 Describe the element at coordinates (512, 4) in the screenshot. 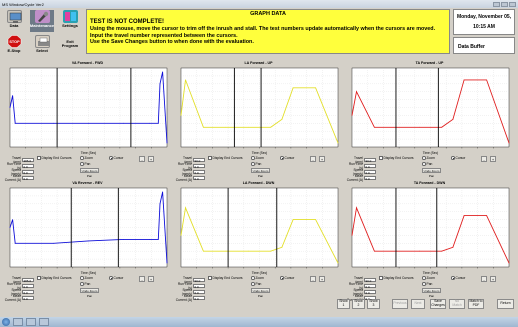

I see `close-button` at that location.